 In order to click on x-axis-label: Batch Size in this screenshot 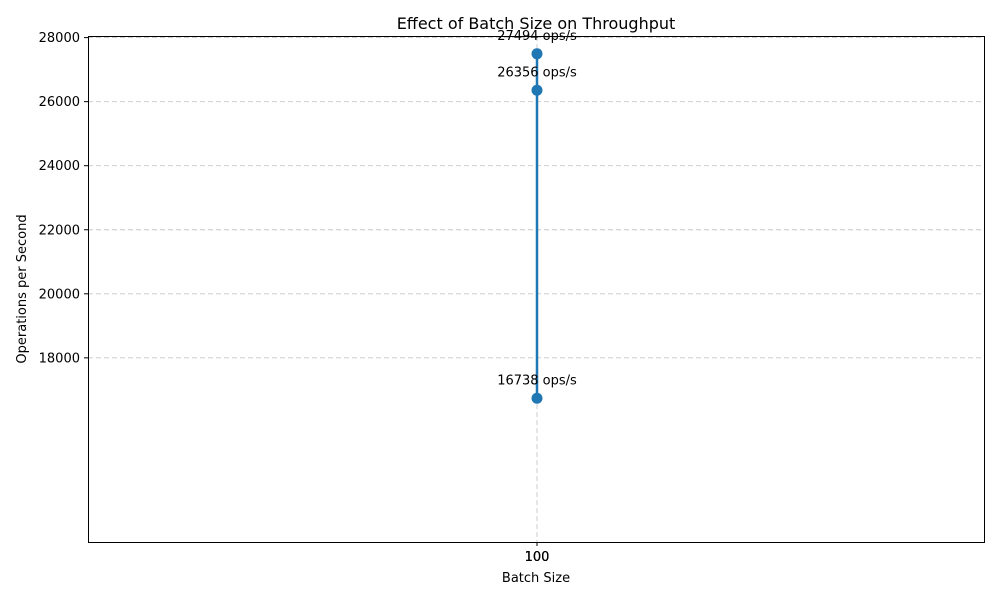, I will do `click(536, 578)`.